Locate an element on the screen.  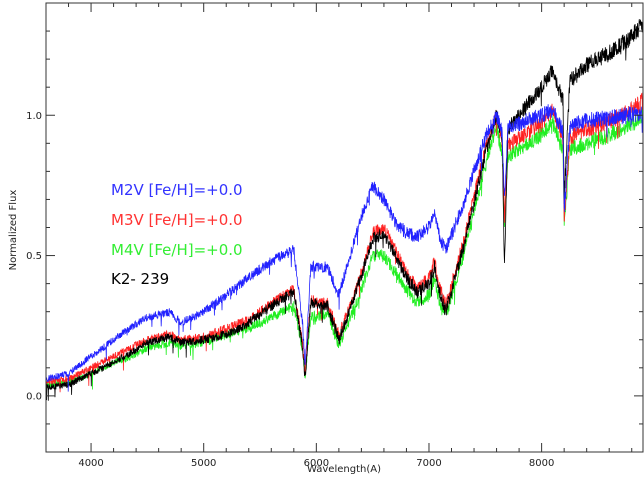
legend-entry-2: M3V [Fe/H]=+0.0 is located at coordinates (177, 220).